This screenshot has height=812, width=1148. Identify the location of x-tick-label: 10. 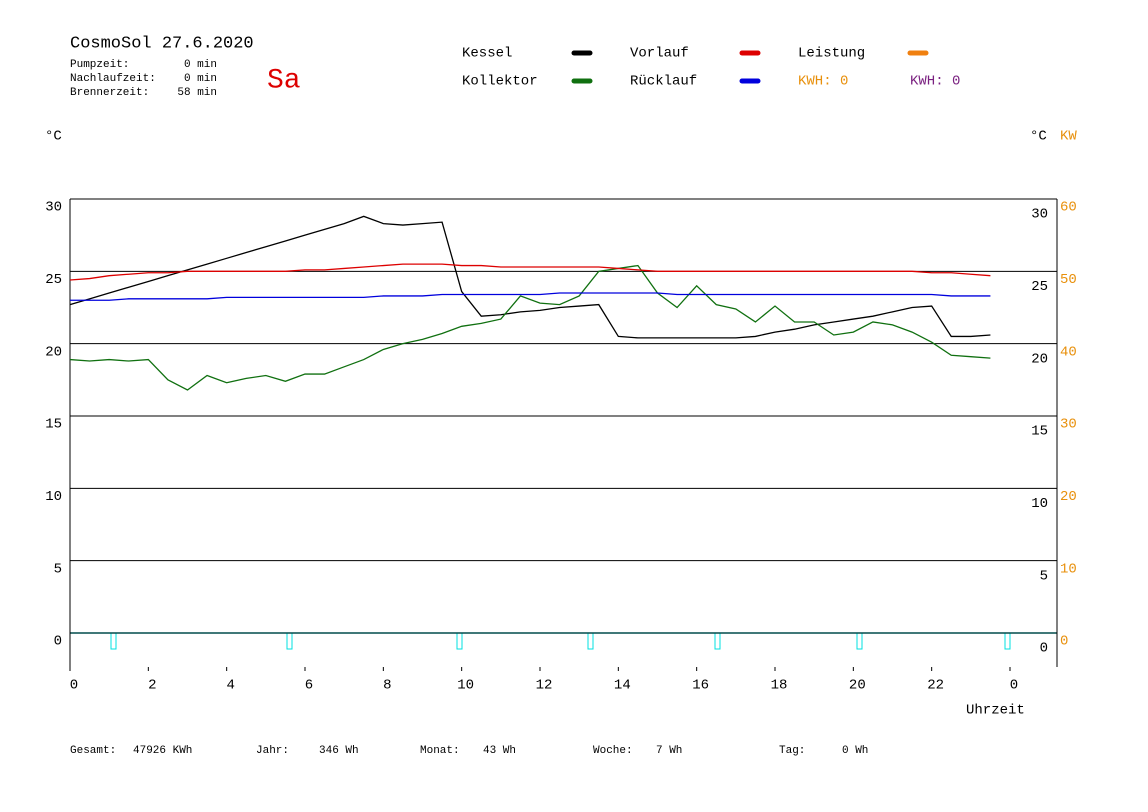
(465, 686).